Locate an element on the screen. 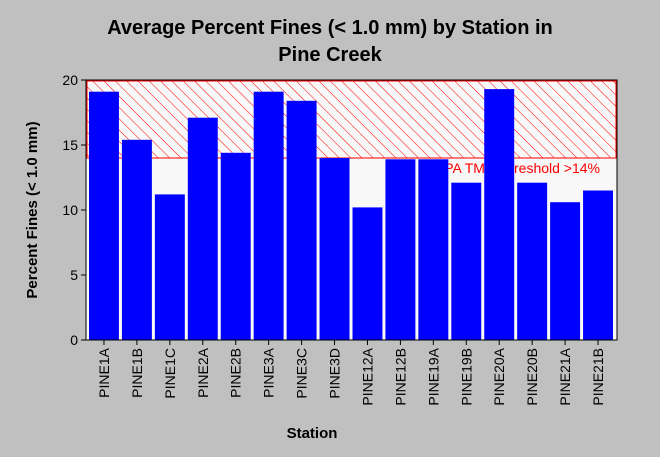 The image size is (660, 457). bar-pine2b is located at coordinates (235, 246).